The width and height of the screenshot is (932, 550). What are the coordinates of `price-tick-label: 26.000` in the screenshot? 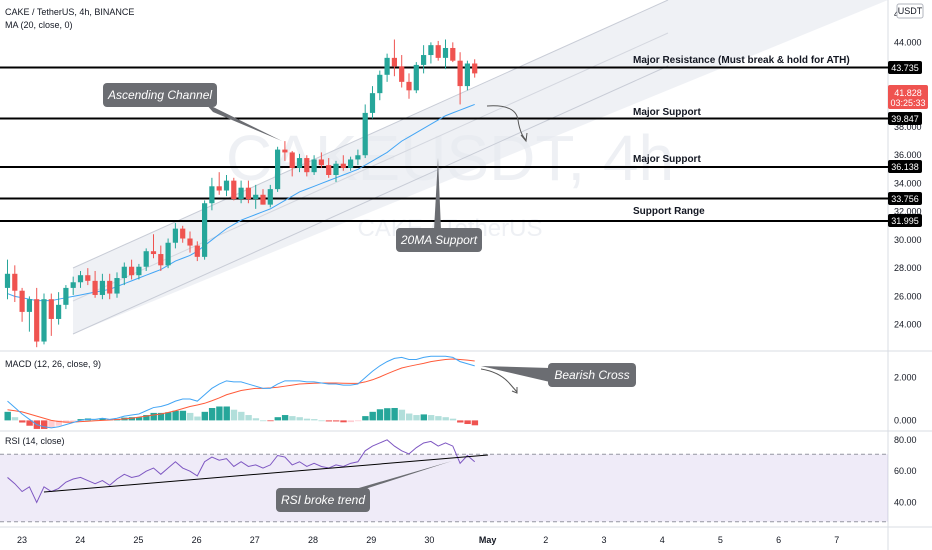 It's located at (908, 296).